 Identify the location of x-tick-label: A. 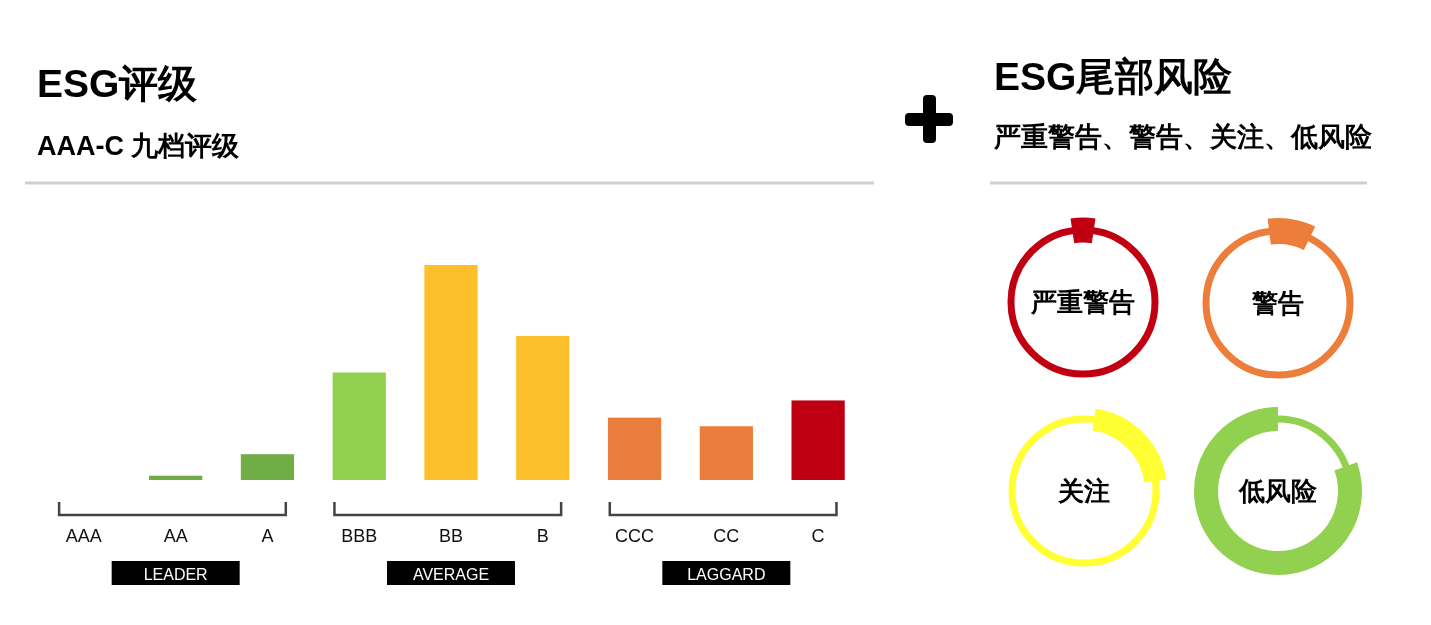
(267, 536).